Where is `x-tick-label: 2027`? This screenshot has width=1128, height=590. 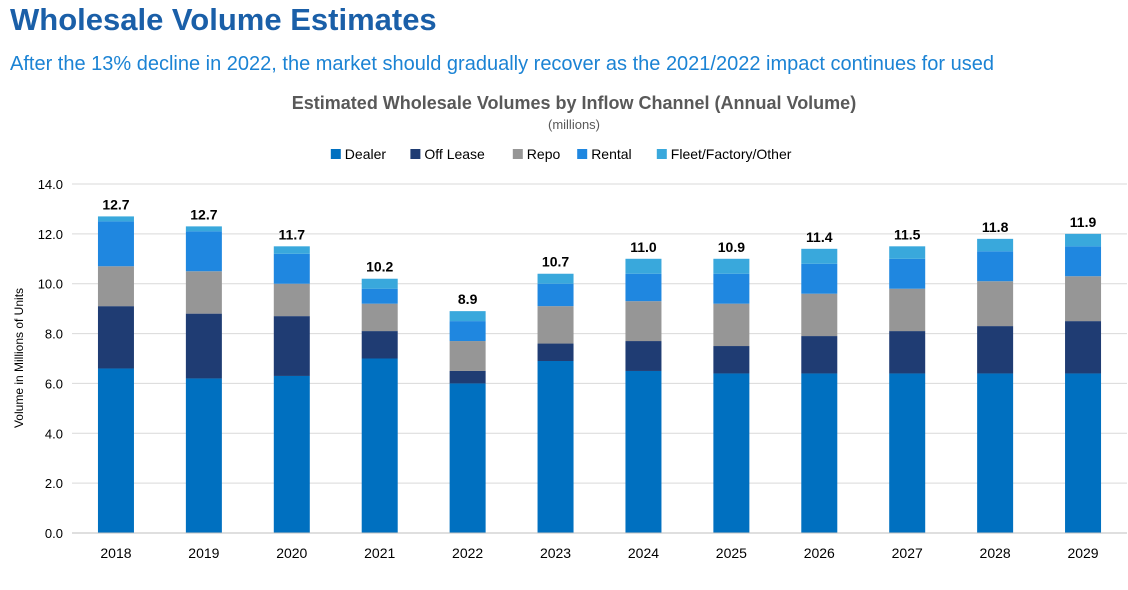 x-tick-label: 2027 is located at coordinates (907, 553).